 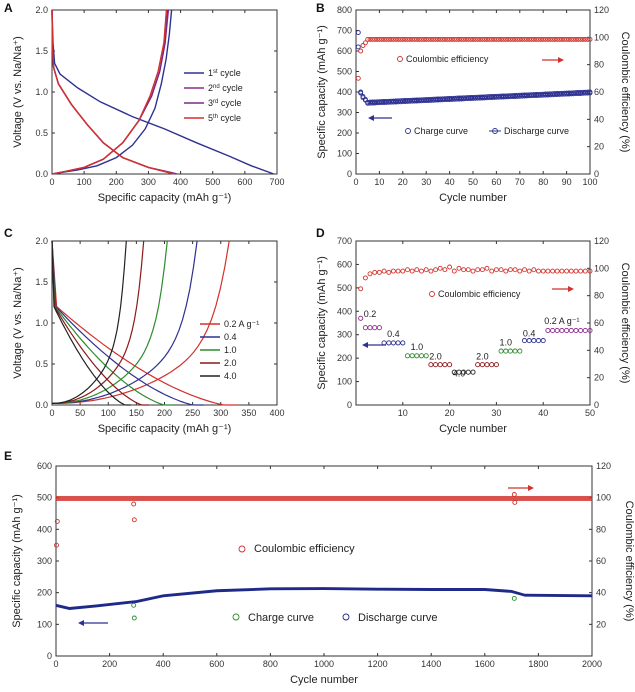 What do you see at coordinates (281, 618) in the screenshot?
I see `annotation-charge: Charge curve` at bounding box center [281, 618].